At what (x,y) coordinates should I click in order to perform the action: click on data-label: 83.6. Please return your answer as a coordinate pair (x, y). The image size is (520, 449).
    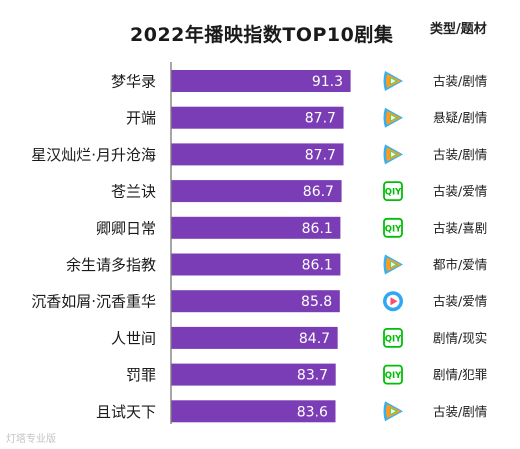
    Looking at the image, I should click on (312, 412).